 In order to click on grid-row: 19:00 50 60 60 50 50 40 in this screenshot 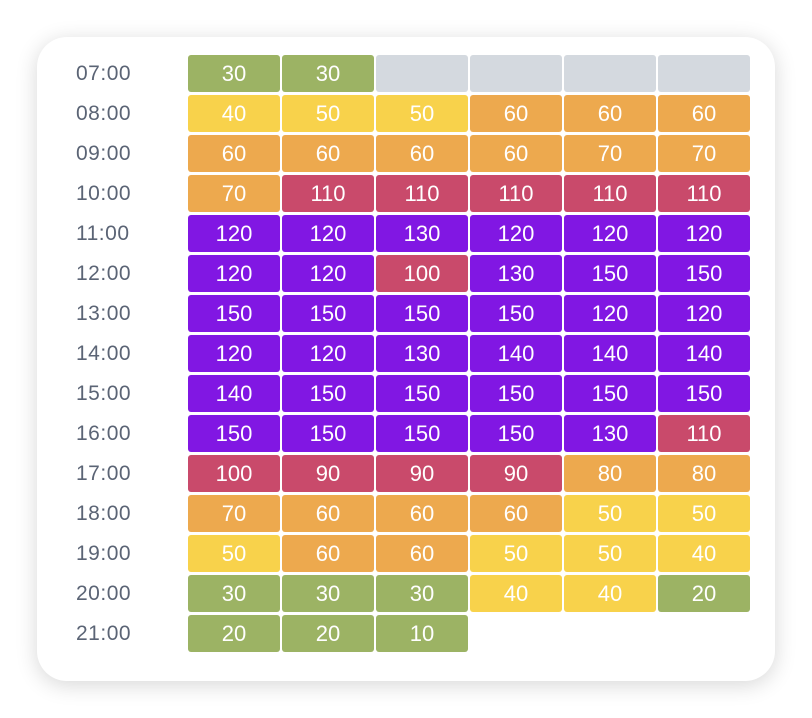, I will do `click(406, 553)`.